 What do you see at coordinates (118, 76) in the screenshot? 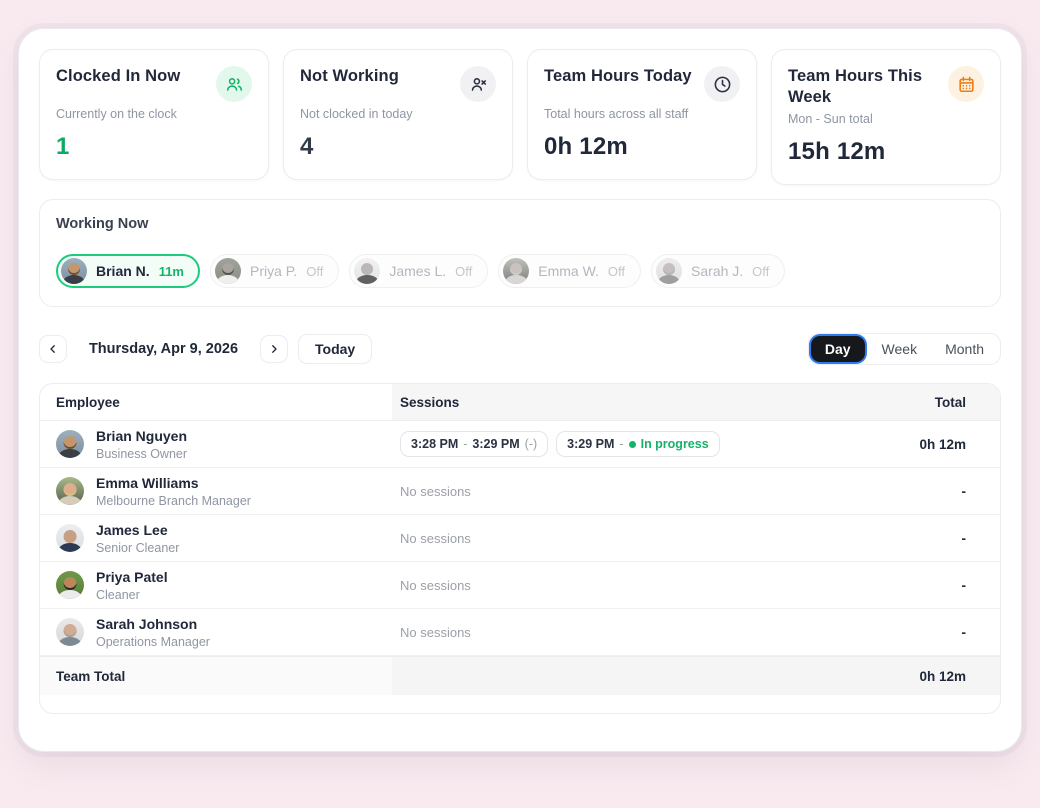
I see `stat-title: Clocked In Now` at bounding box center [118, 76].